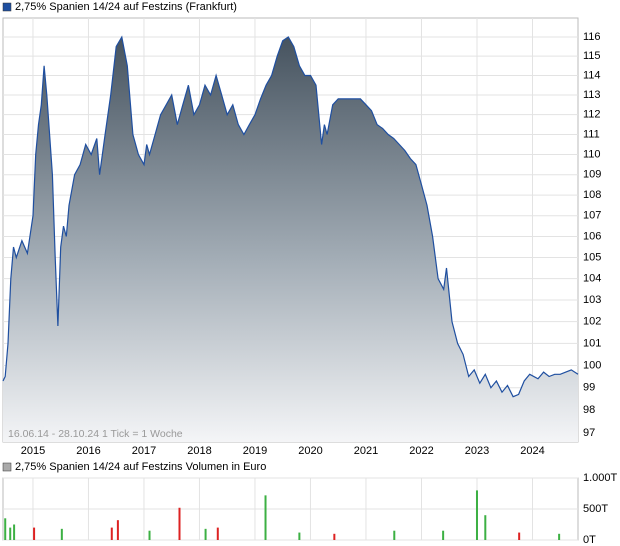  Describe the element at coordinates (592, 279) in the screenshot. I see `y-tick-label: 104` at that location.